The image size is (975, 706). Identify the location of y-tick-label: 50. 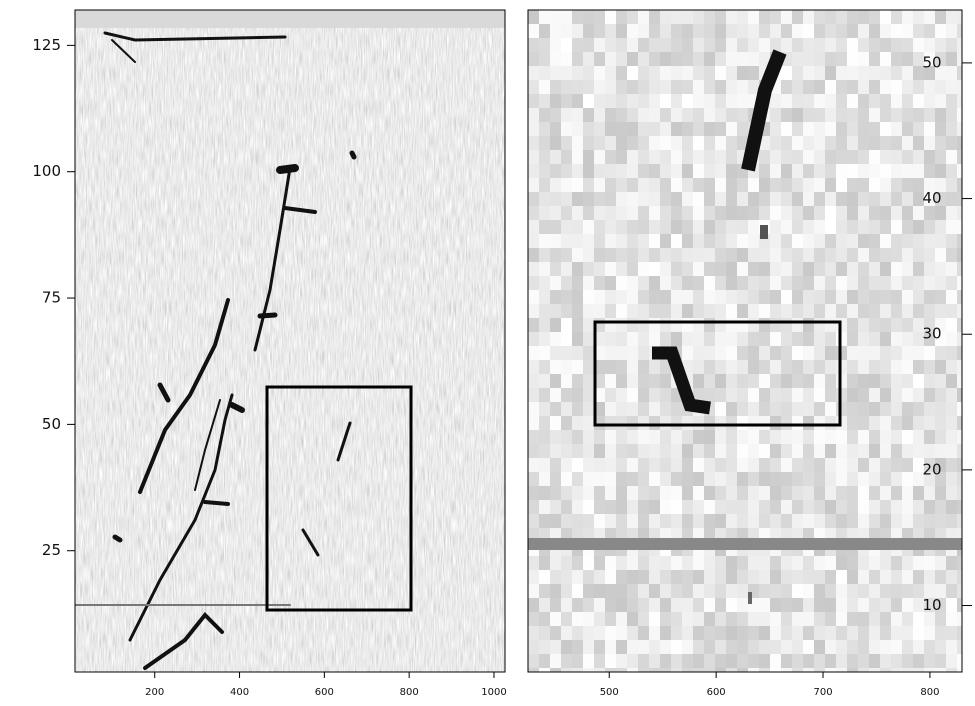
(931, 62).